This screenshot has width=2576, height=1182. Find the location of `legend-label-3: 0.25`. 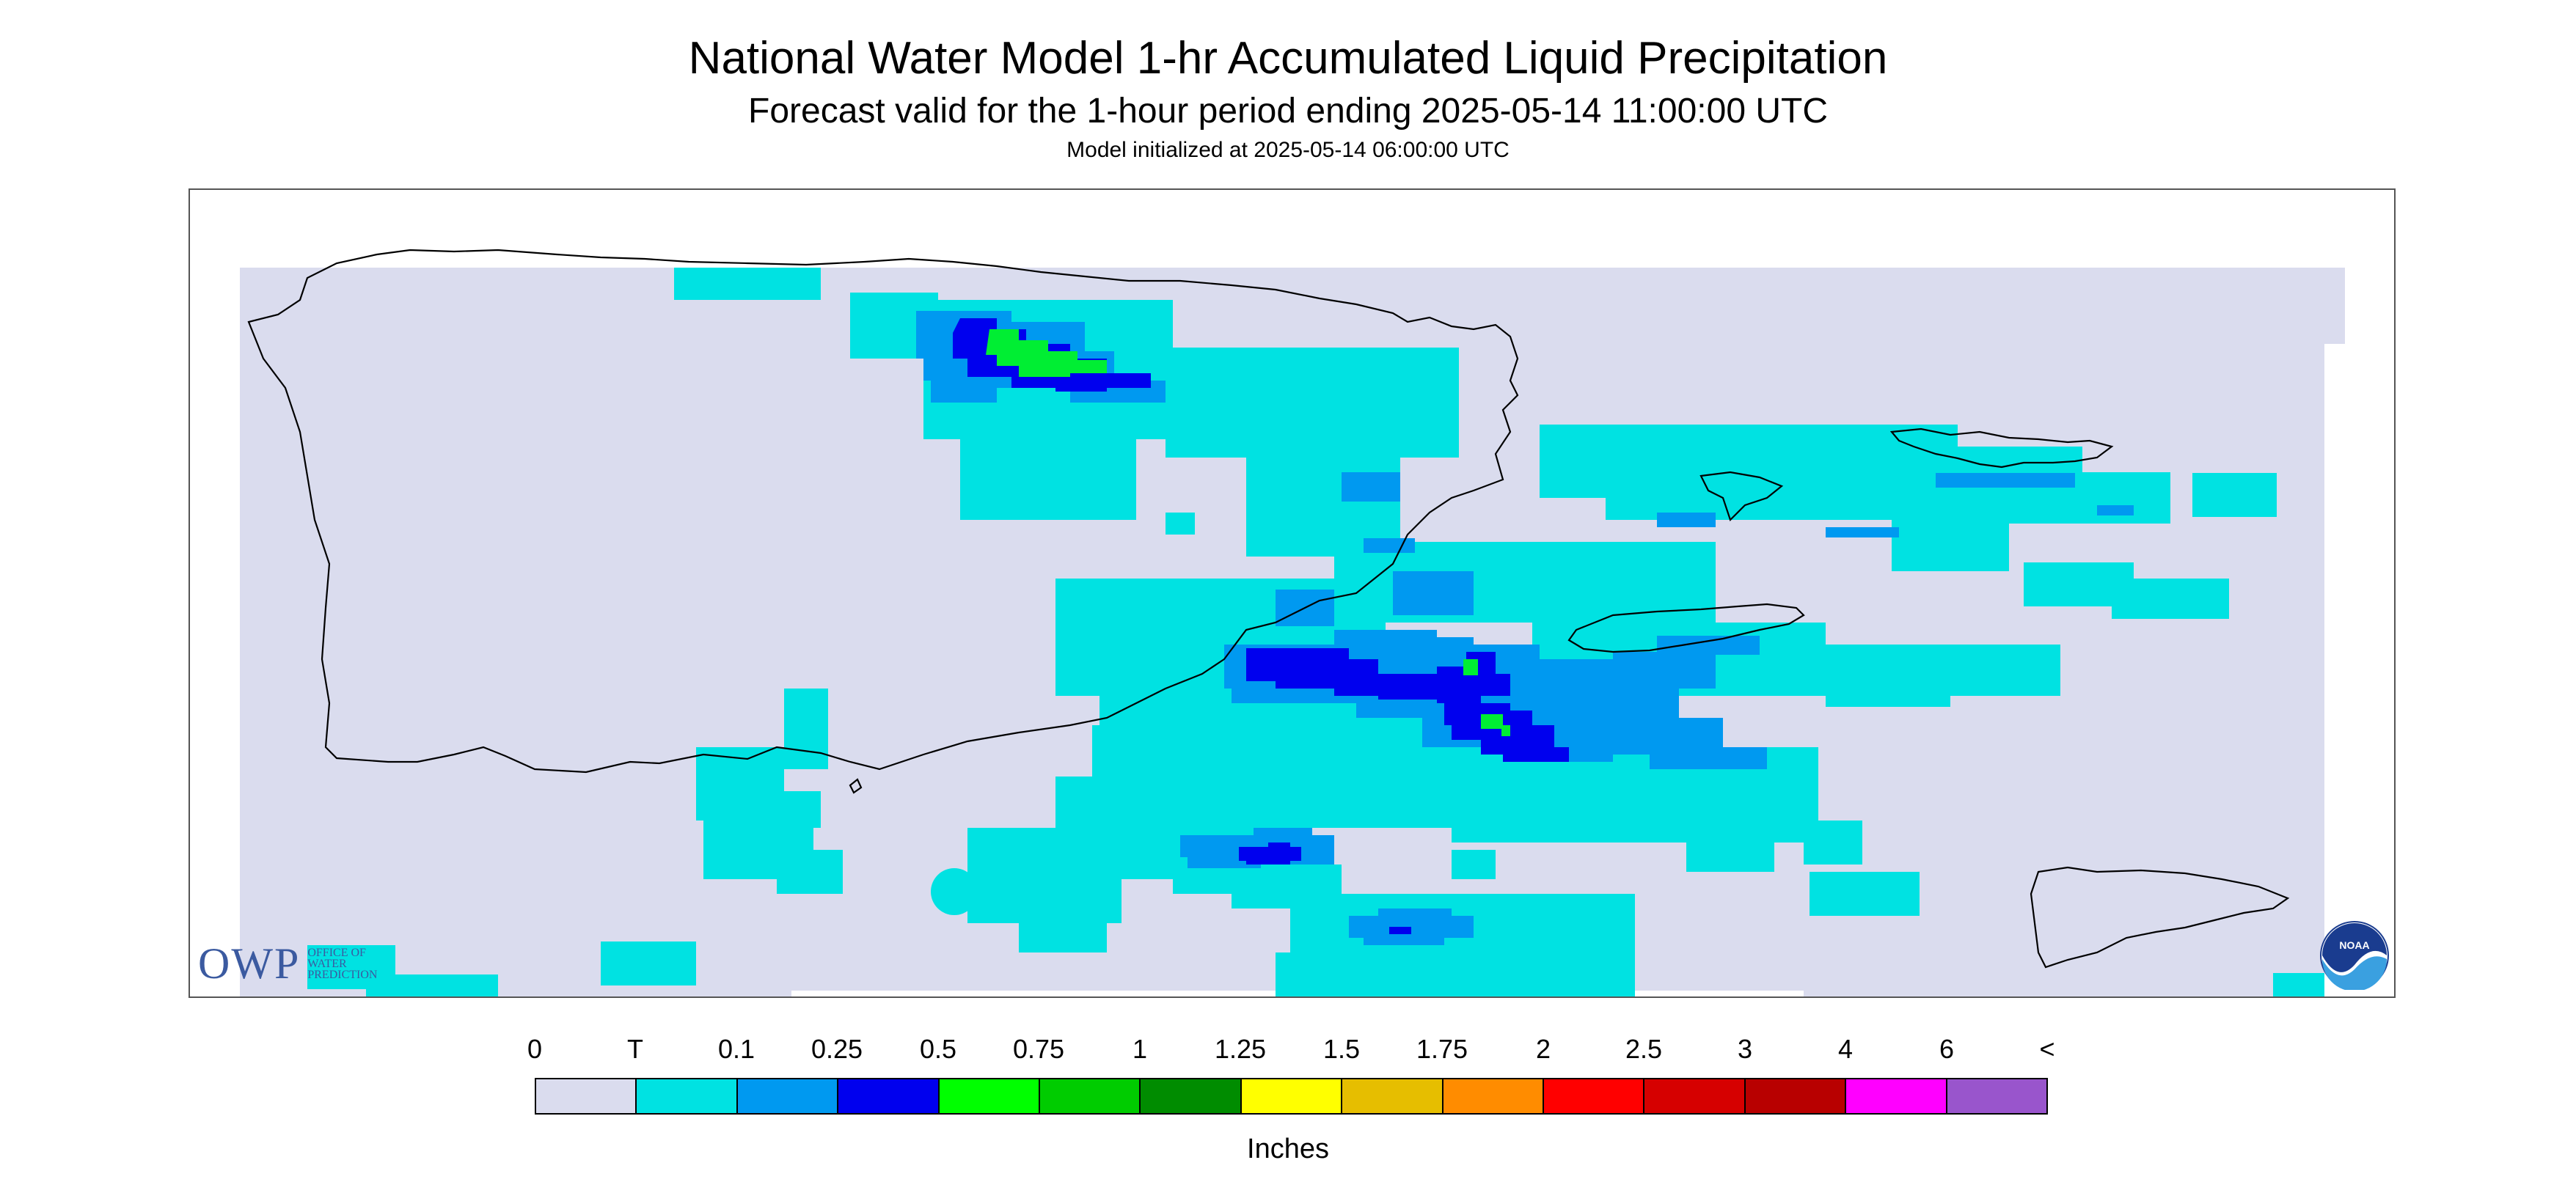

legend-label-3: 0.25 is located at coordinates (837, 1049).